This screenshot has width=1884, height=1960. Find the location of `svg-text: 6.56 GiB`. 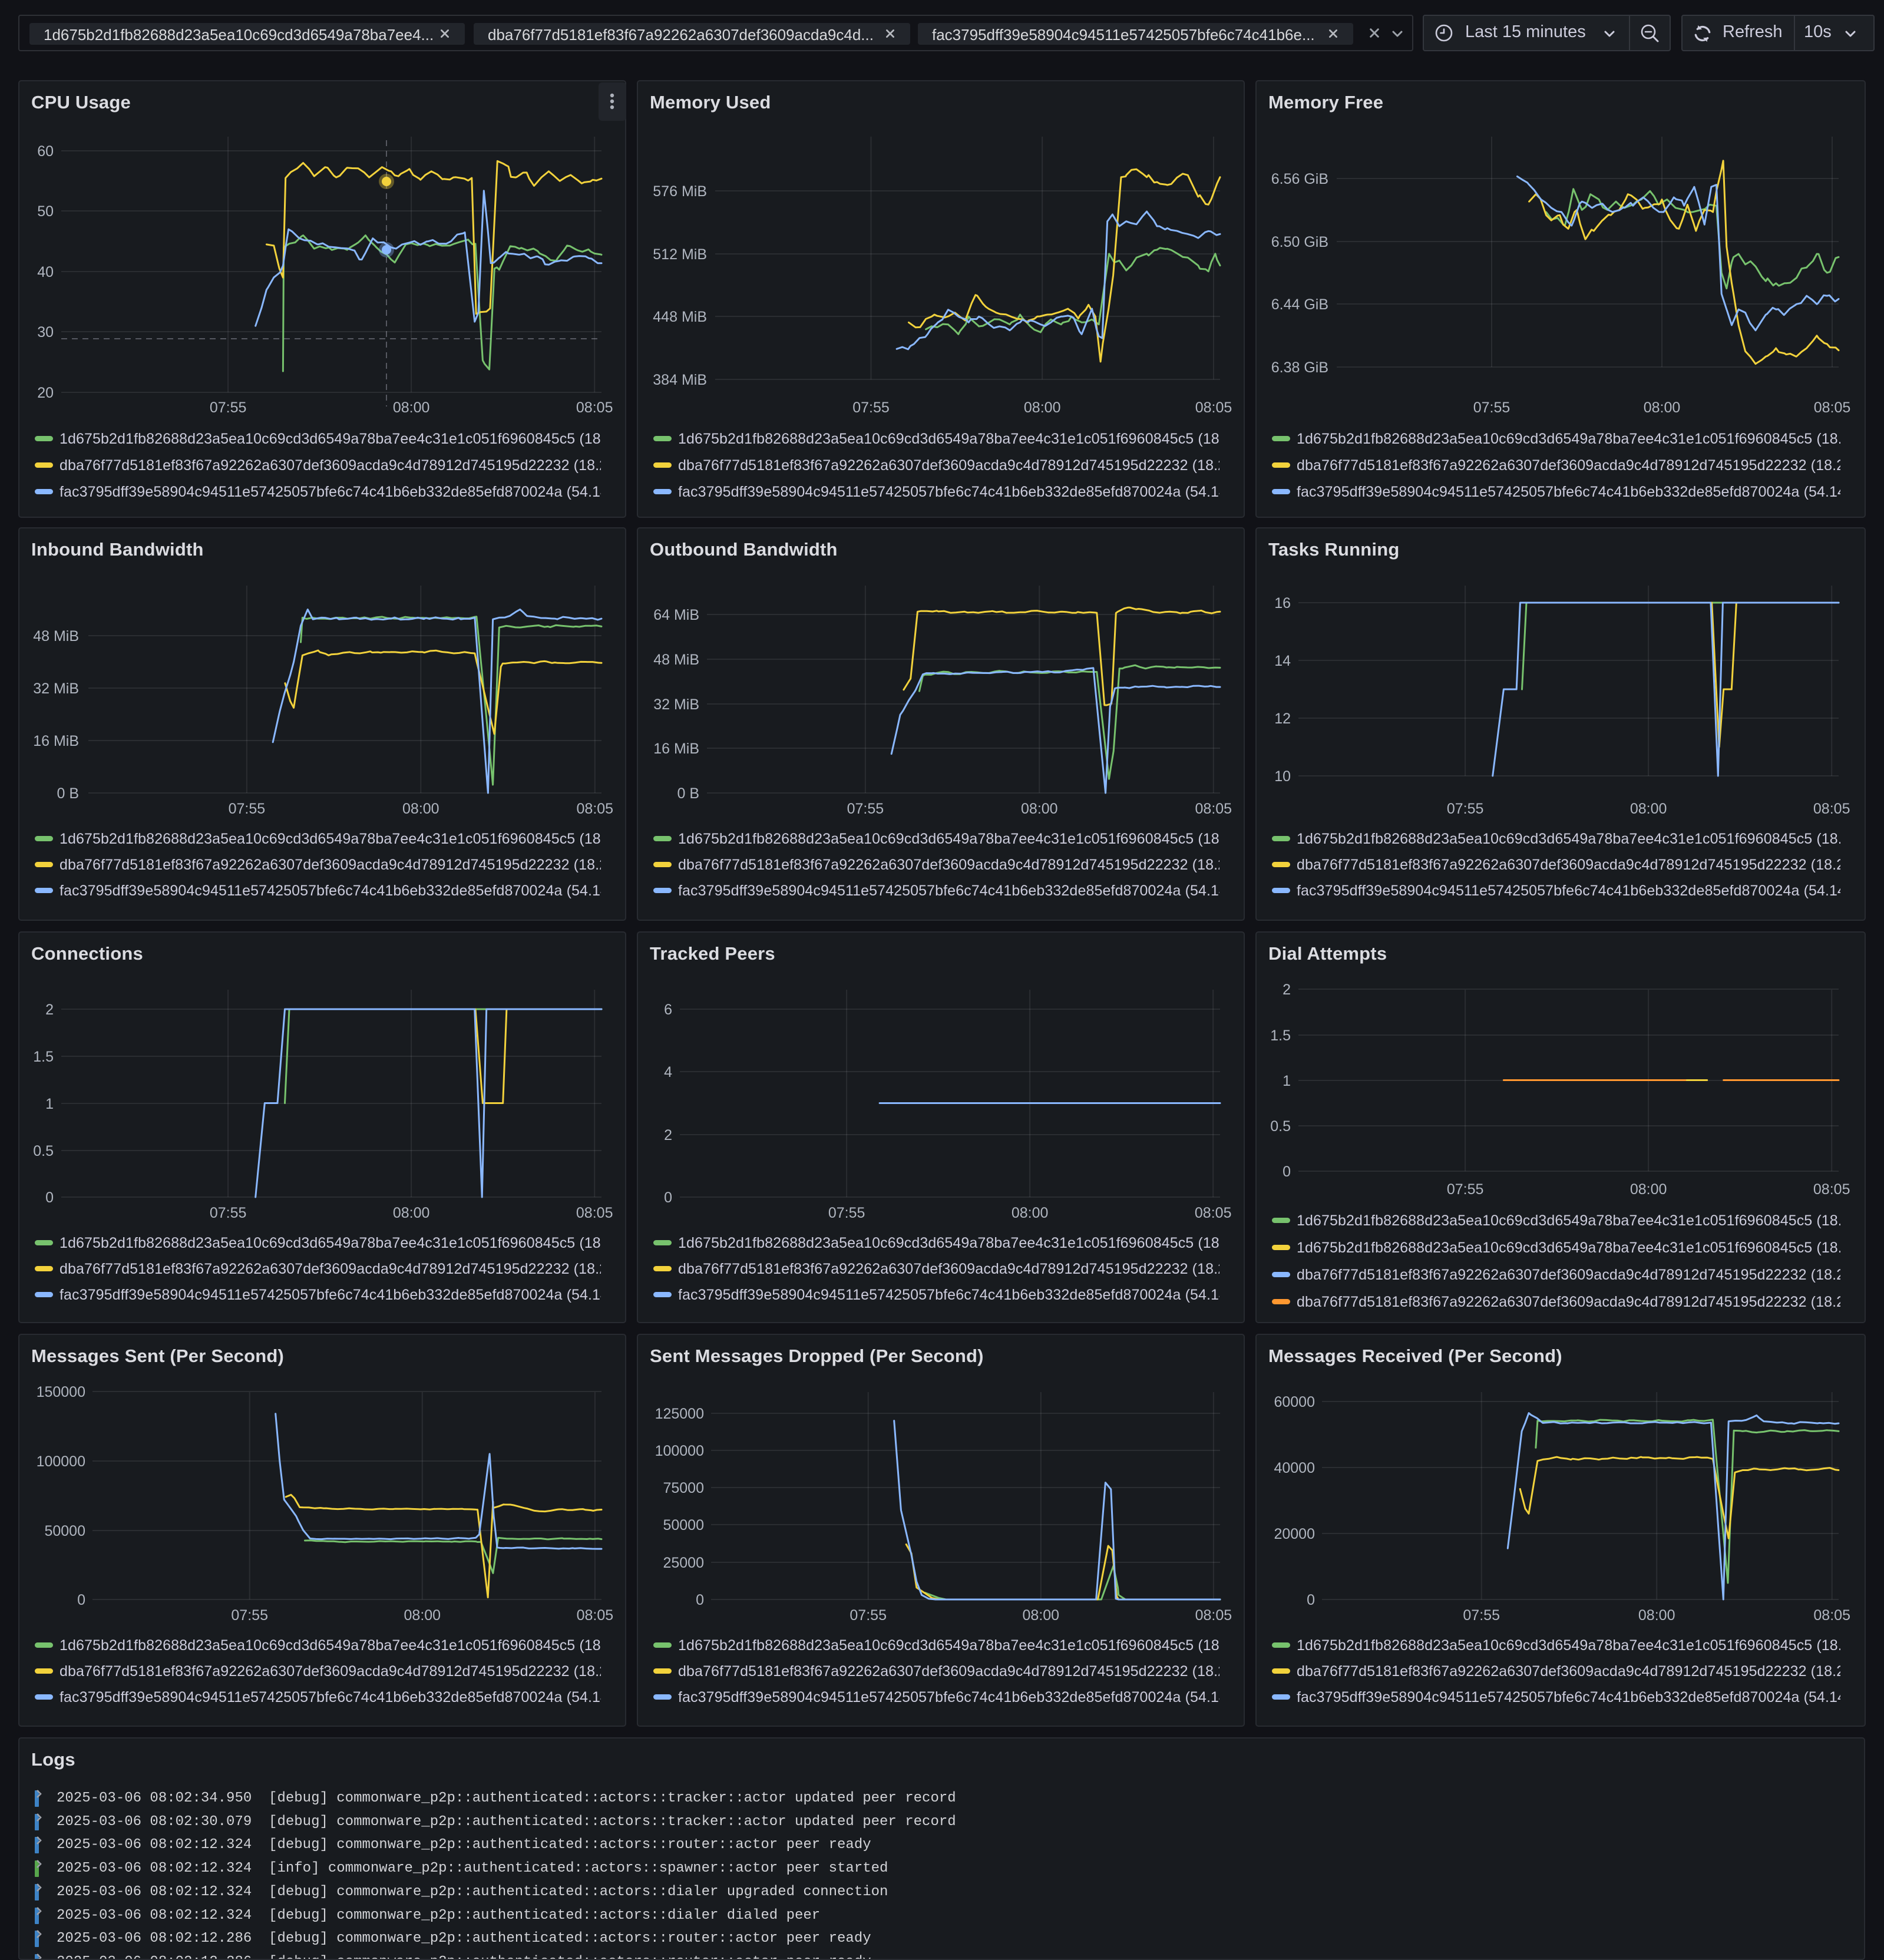

svg-text: 6.56 GiB is located at coordinates (1299, 179).